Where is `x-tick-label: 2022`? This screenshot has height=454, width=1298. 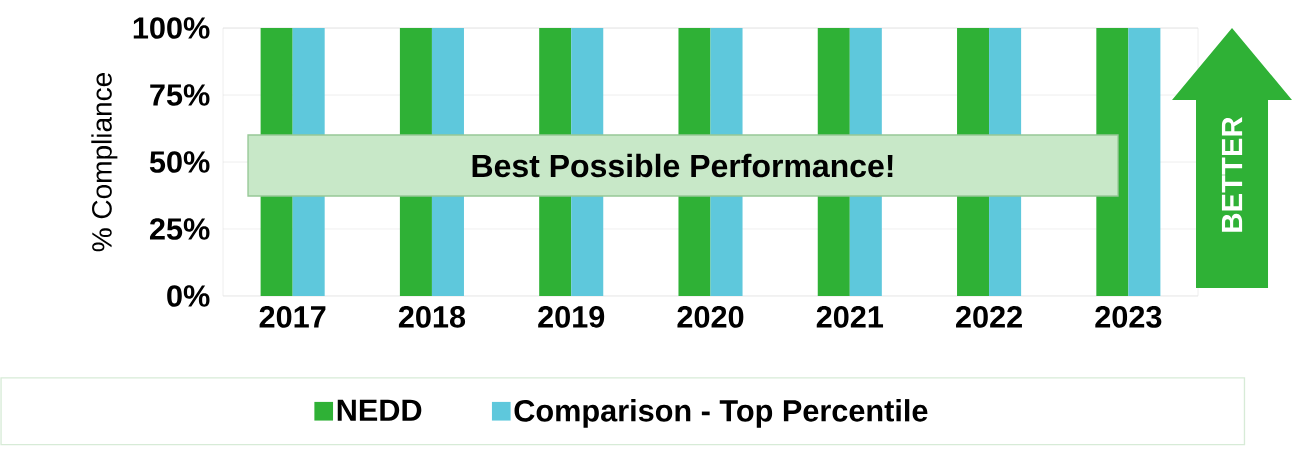
x-tick-label: 2022 is located at coordinates (989, 317).